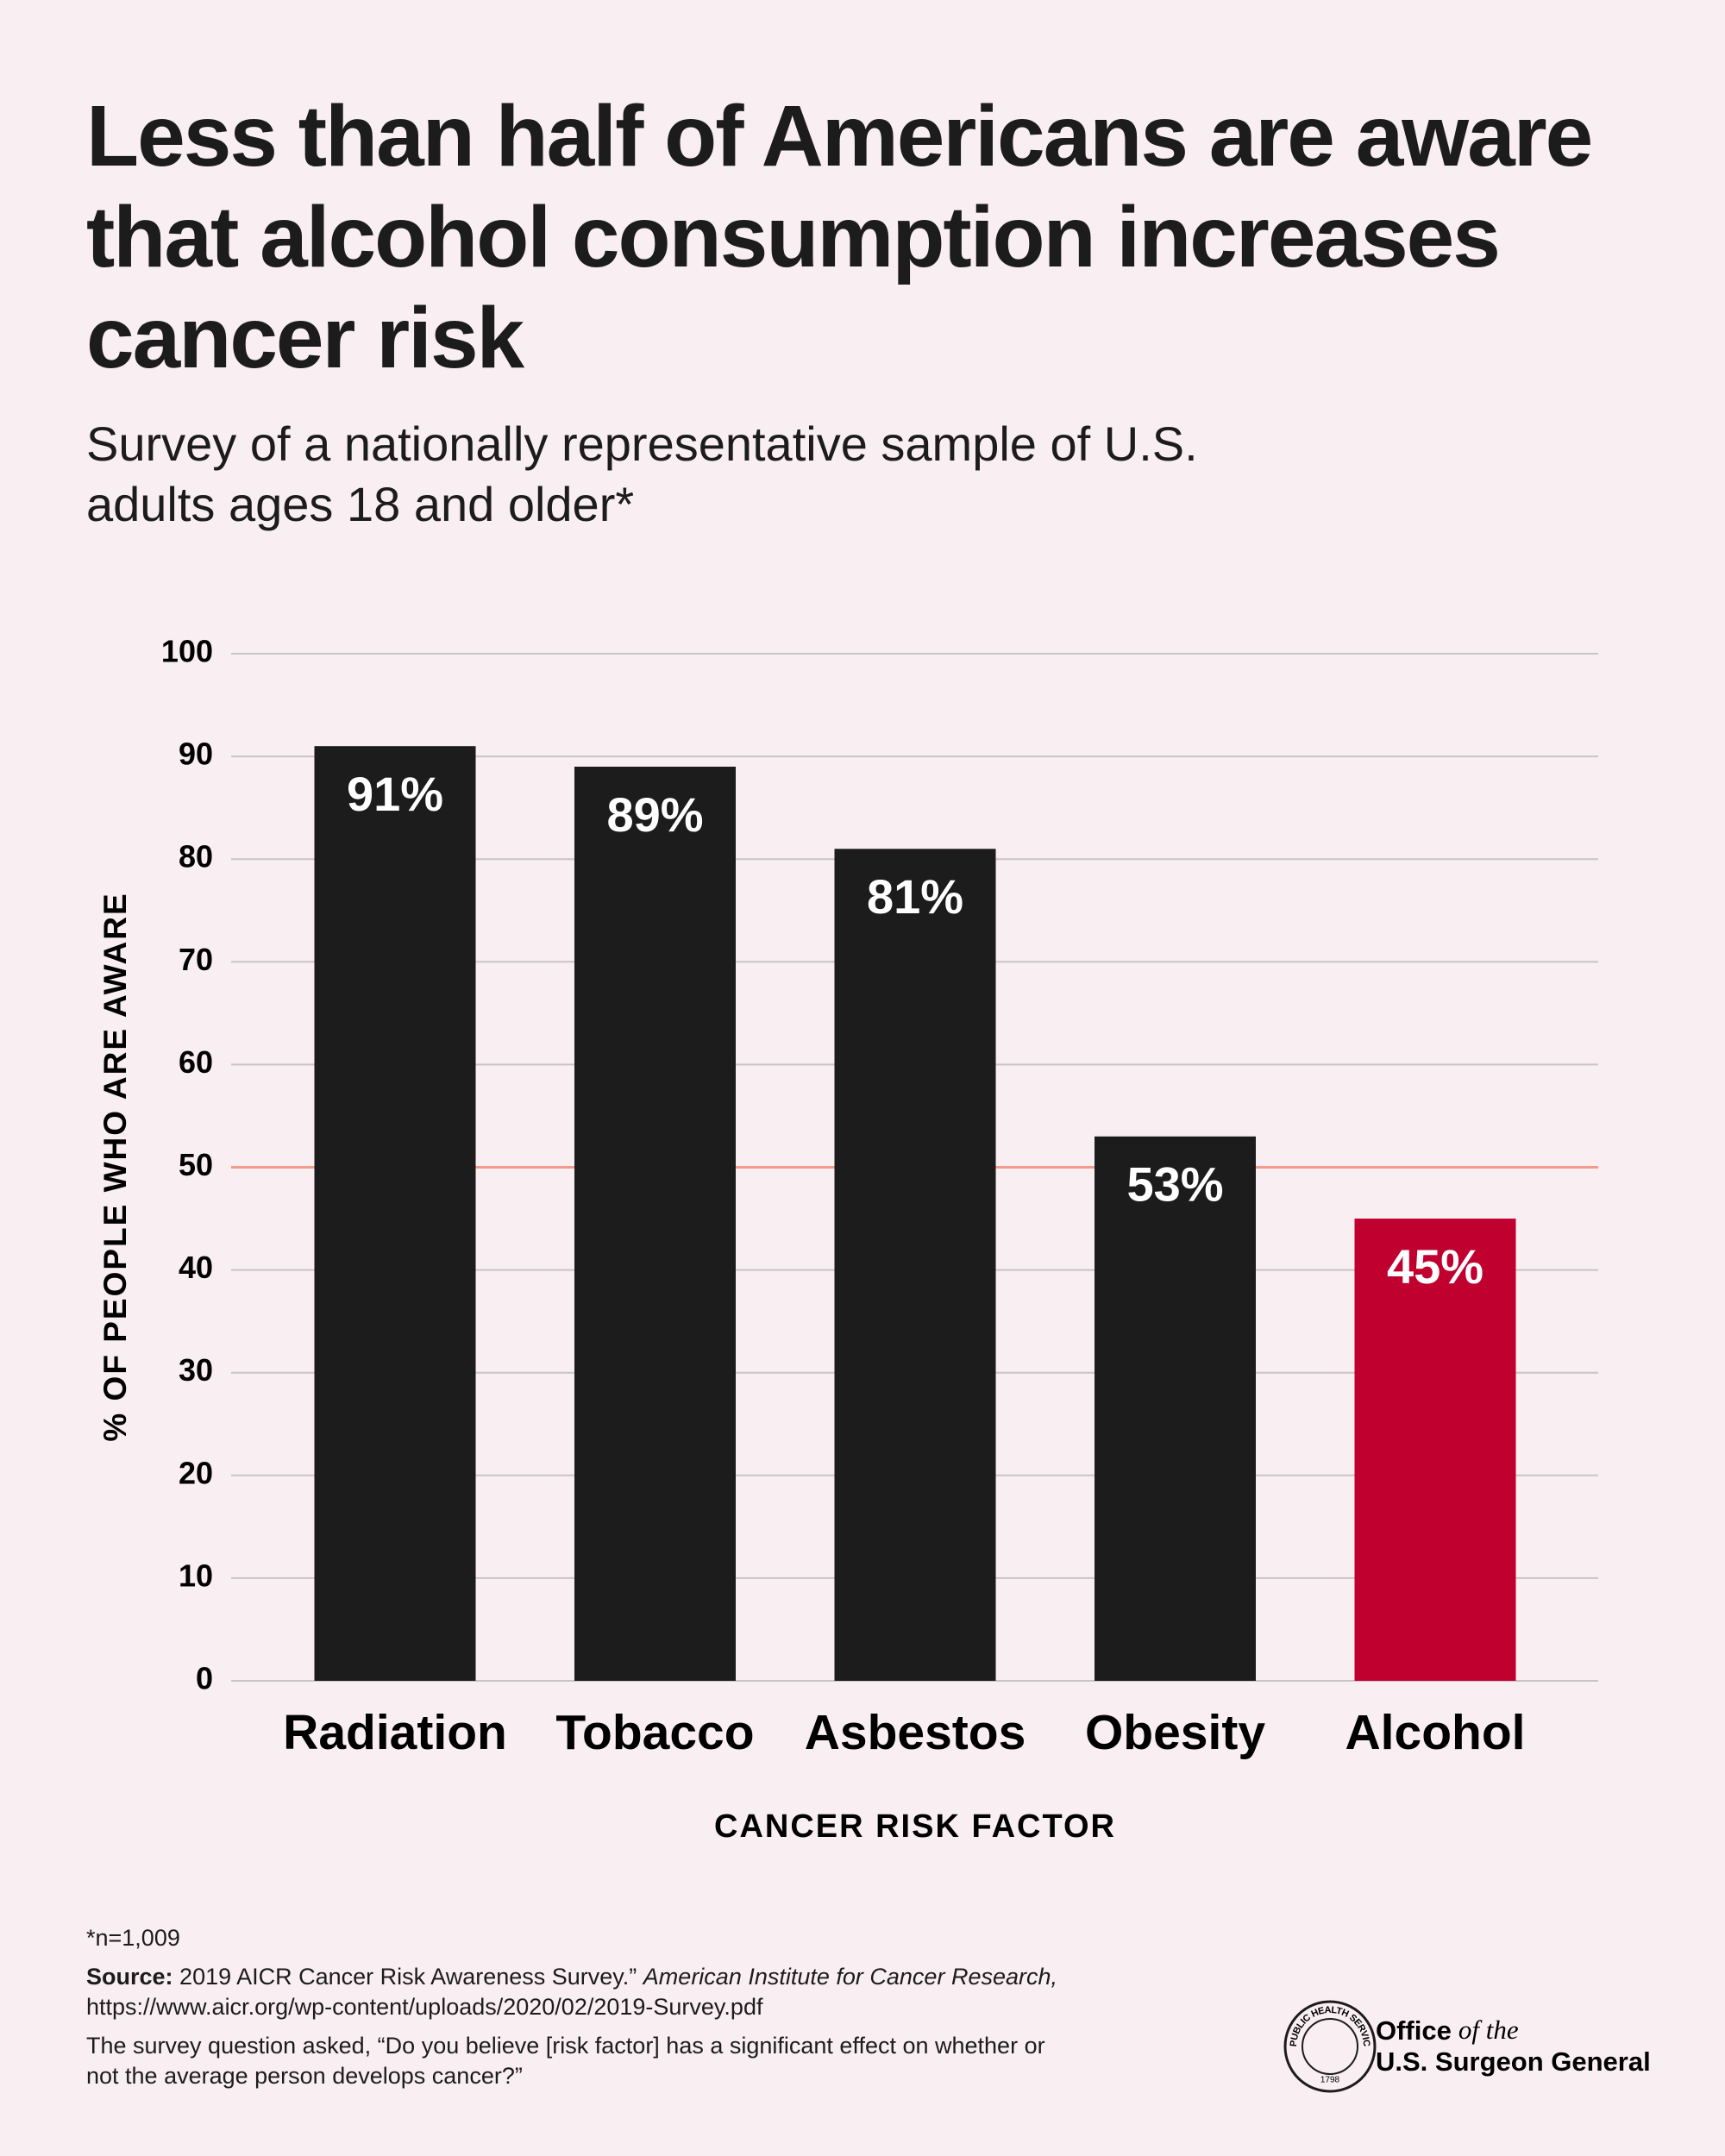 Image resolution: width=1725 pixels, height=2156 pixels. Describe the element at coordinates (395, 1732) in the screenshot. I see `x-tick-label: Radiation` at that location.